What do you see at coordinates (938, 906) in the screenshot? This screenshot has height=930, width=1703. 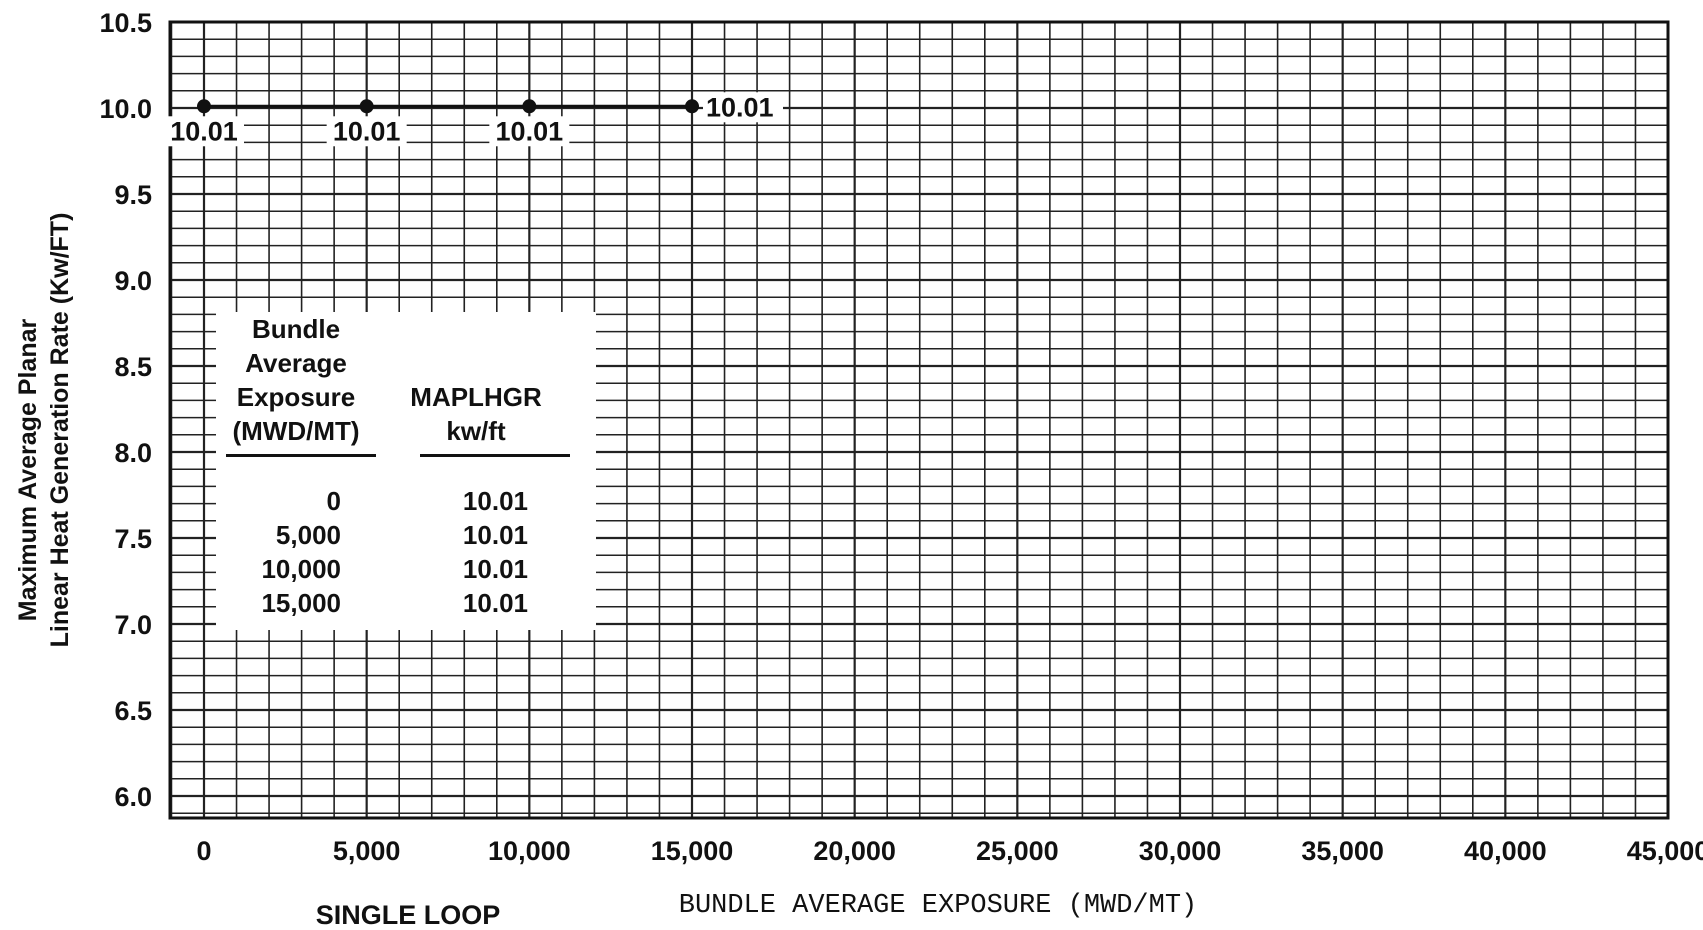 I see `x-axis-label: BUNDLE AVERAGE EXPOSURE (MWD/MT)` at bounding box center [938, 906].